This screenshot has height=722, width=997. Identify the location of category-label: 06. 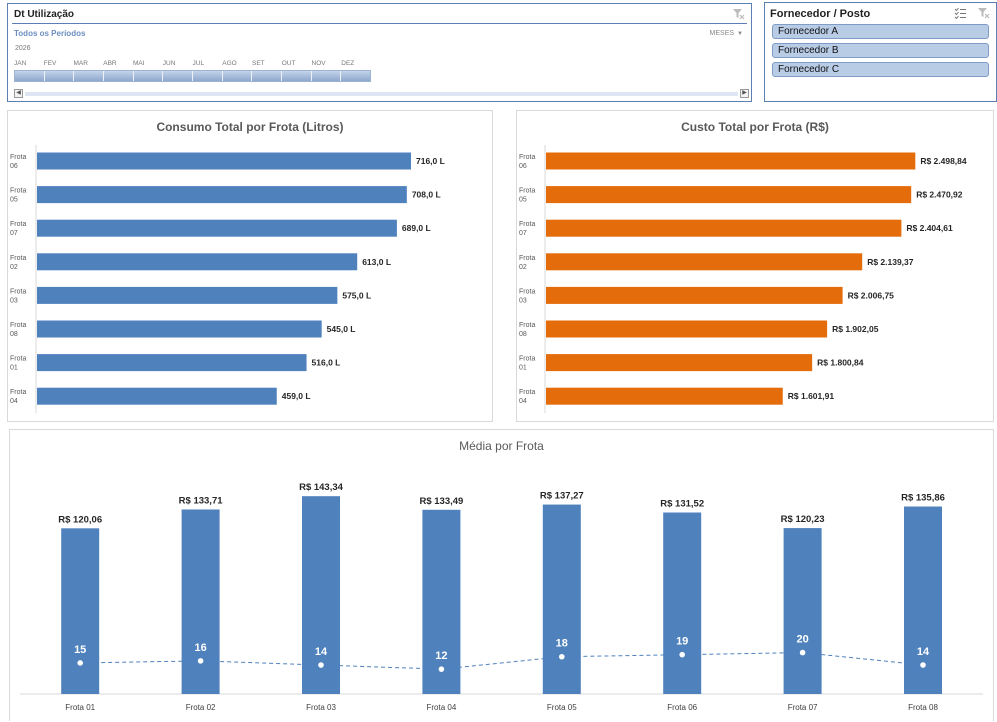
(523, 166).